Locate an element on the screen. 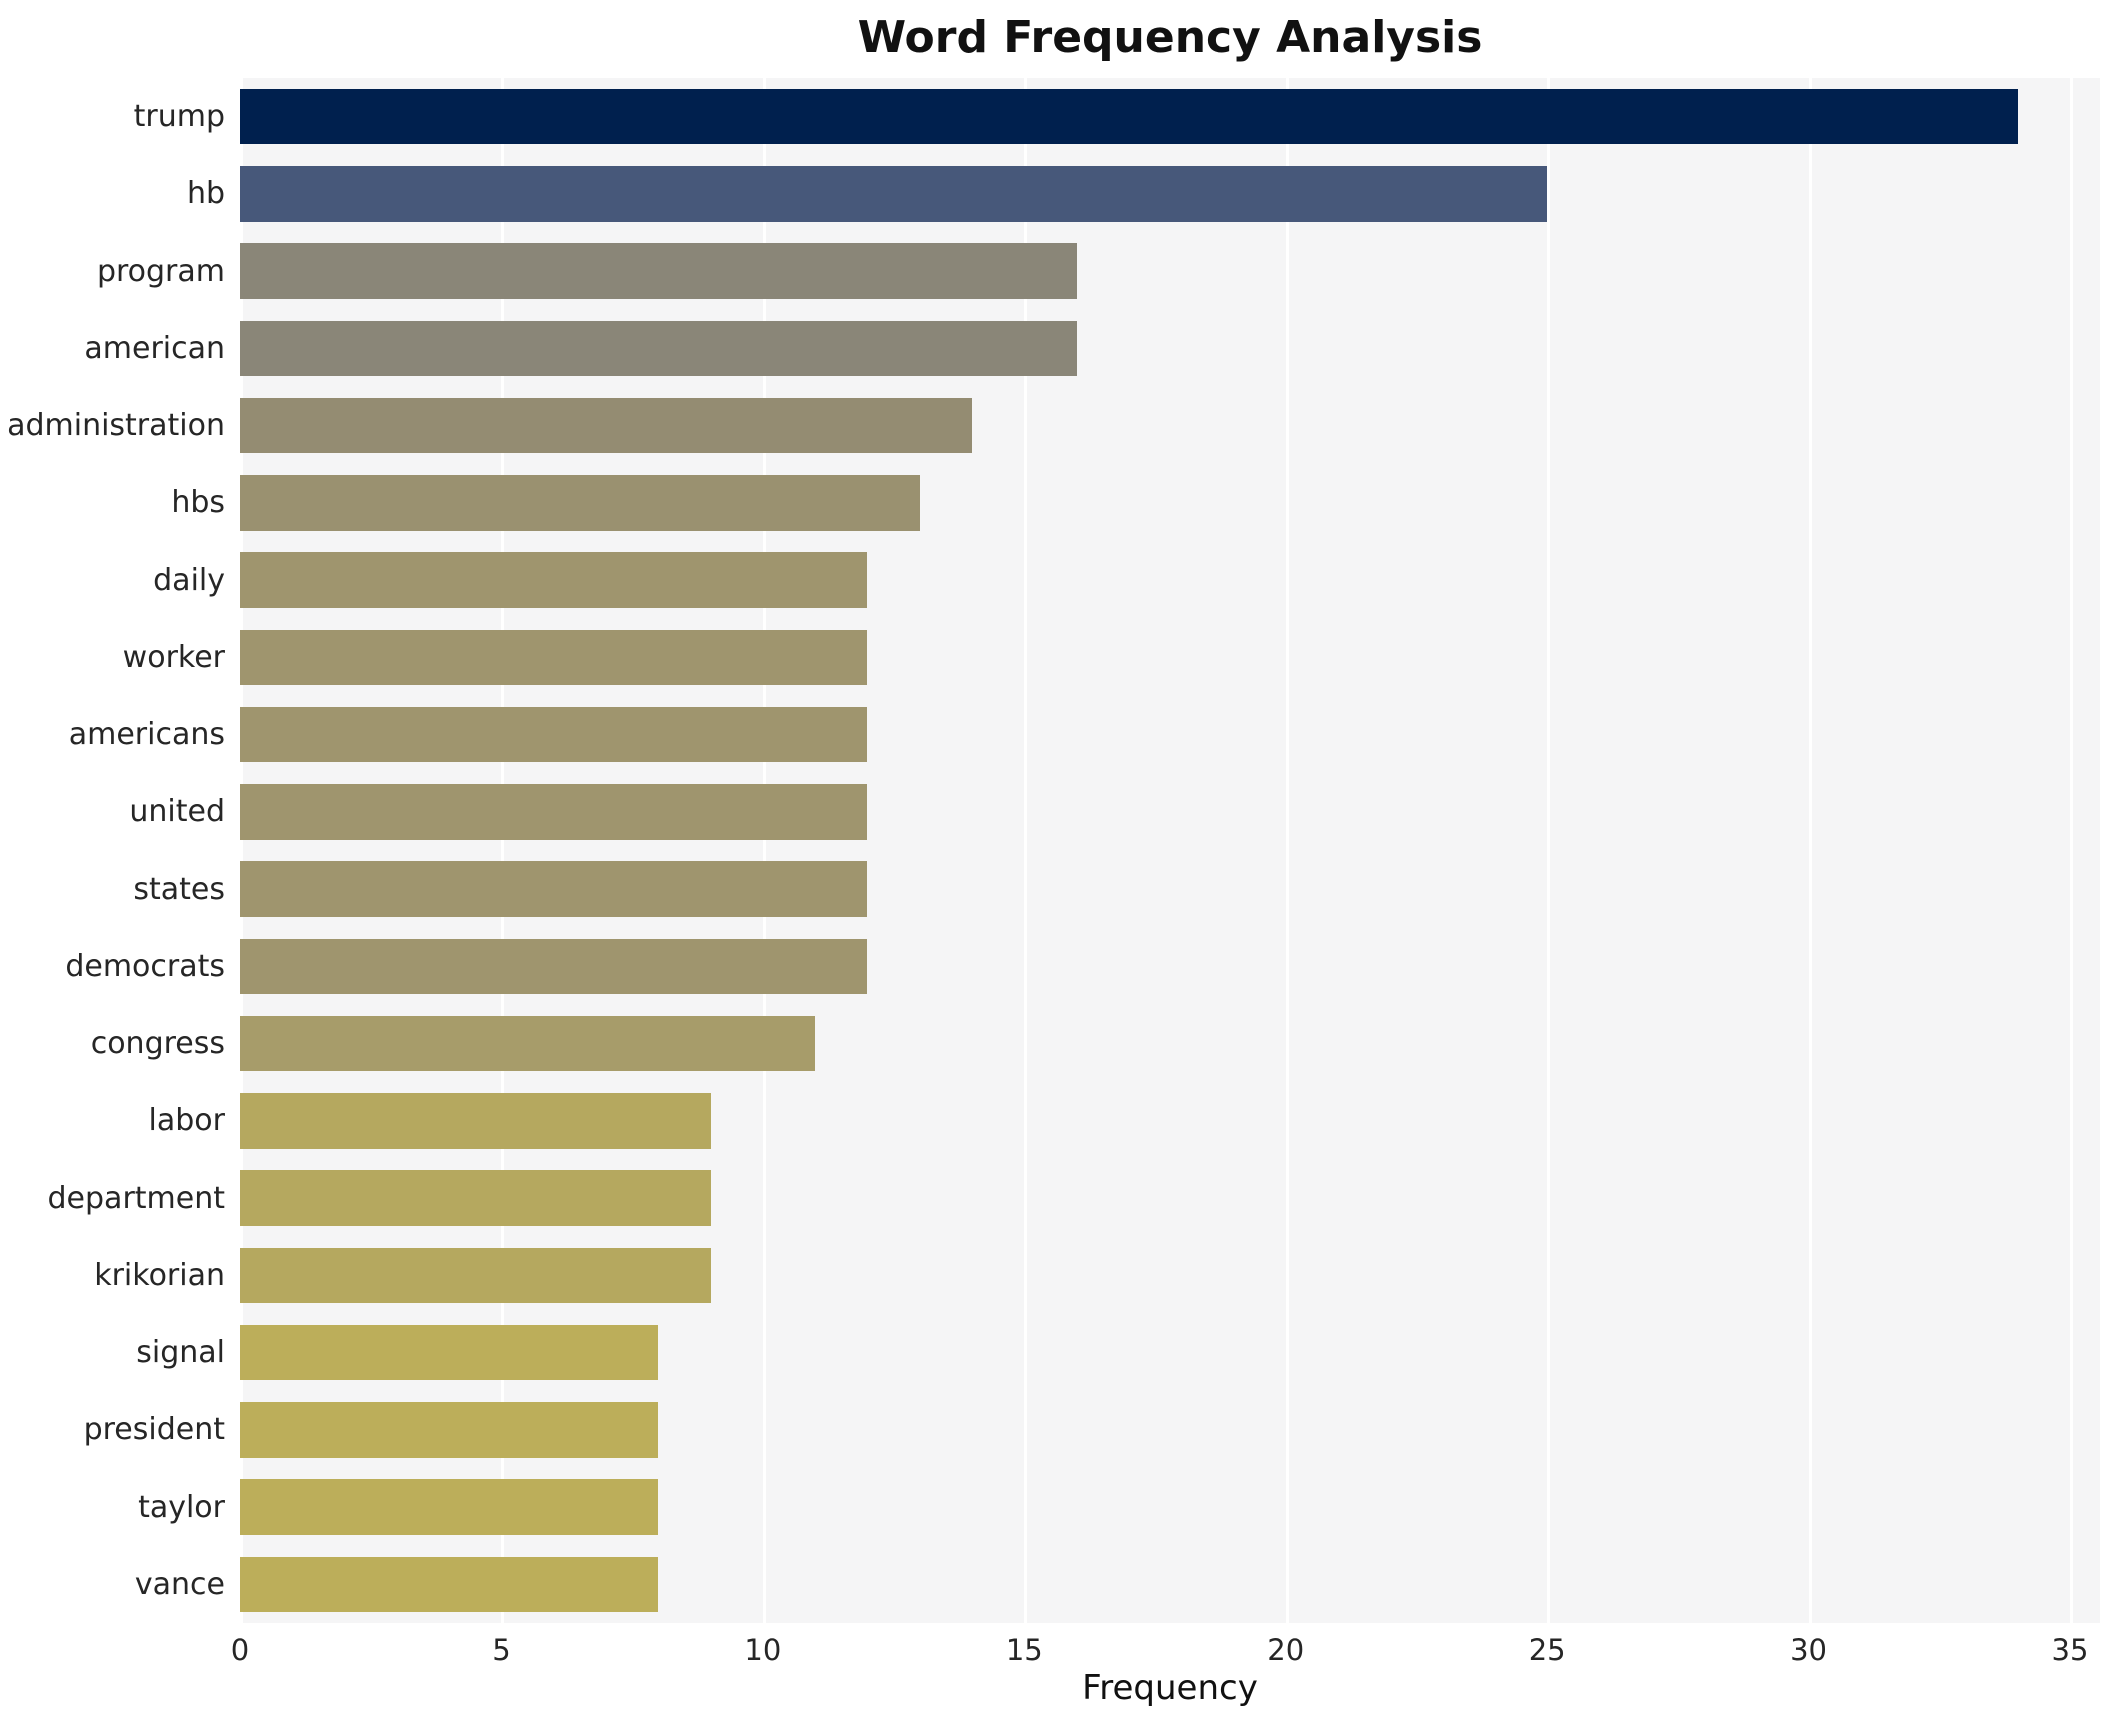 The image size is (2117, 1710). y-tick-label: united is located at coordinates (177, 812).